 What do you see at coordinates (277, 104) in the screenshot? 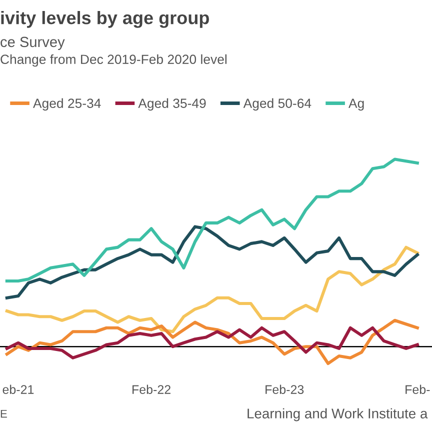
I see `legend-label: Aged 50-64` at bounding box center [277, 104].